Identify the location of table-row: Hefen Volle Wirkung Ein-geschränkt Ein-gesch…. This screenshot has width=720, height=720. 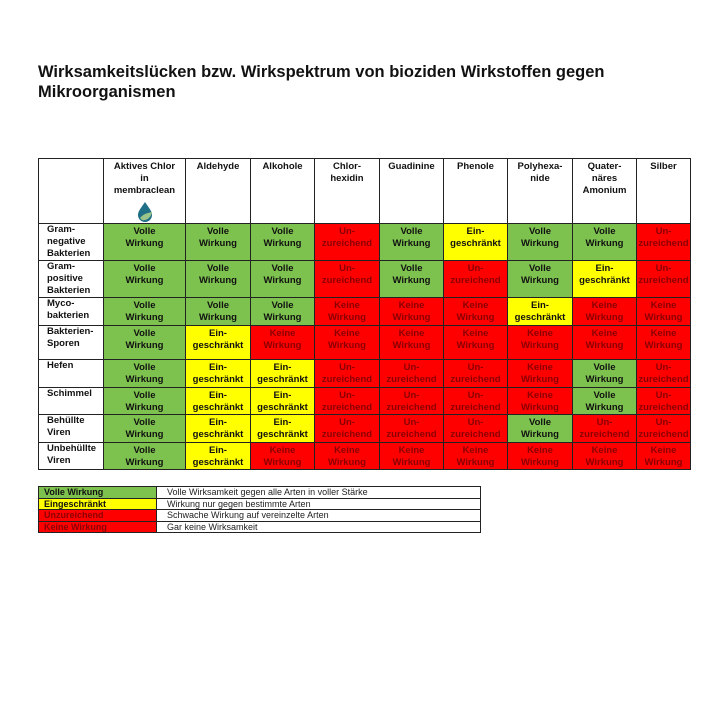
(364, 373).